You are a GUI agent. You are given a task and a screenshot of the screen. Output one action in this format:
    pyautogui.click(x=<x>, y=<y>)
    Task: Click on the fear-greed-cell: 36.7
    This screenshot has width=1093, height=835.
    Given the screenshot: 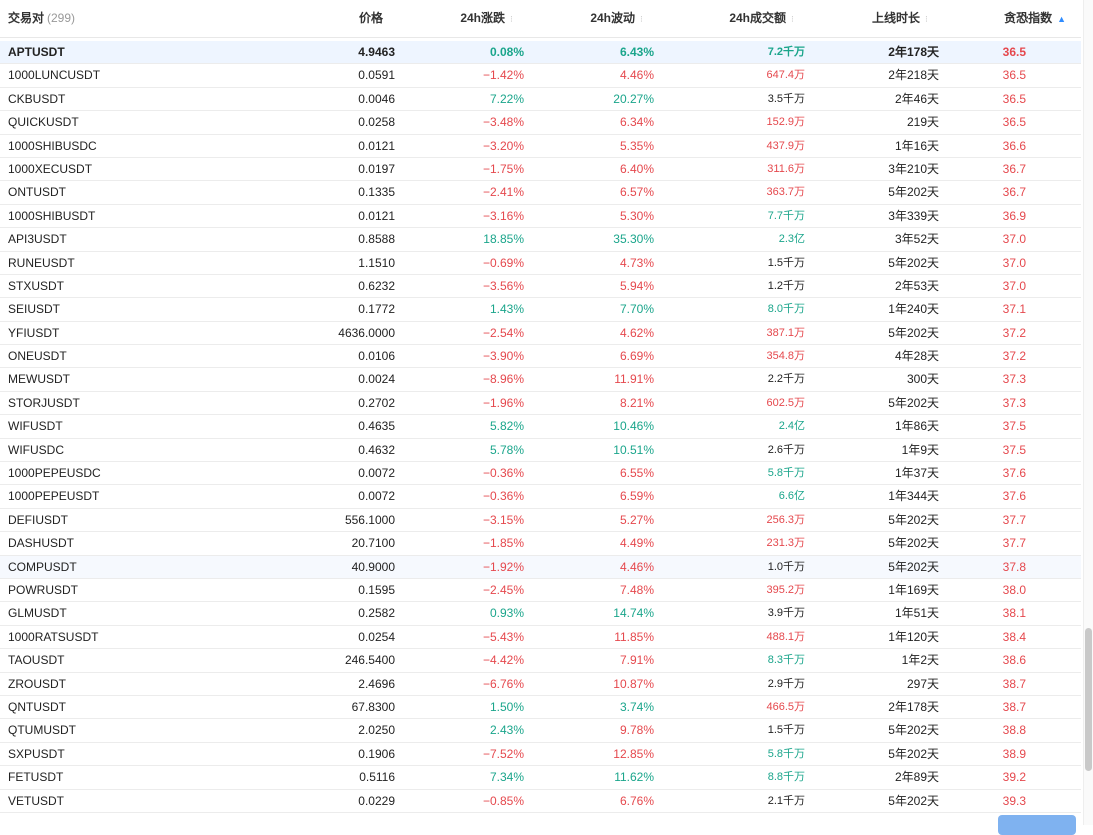 What is the action you would take?
    pyautogui.click(x=1014, y=168)
    